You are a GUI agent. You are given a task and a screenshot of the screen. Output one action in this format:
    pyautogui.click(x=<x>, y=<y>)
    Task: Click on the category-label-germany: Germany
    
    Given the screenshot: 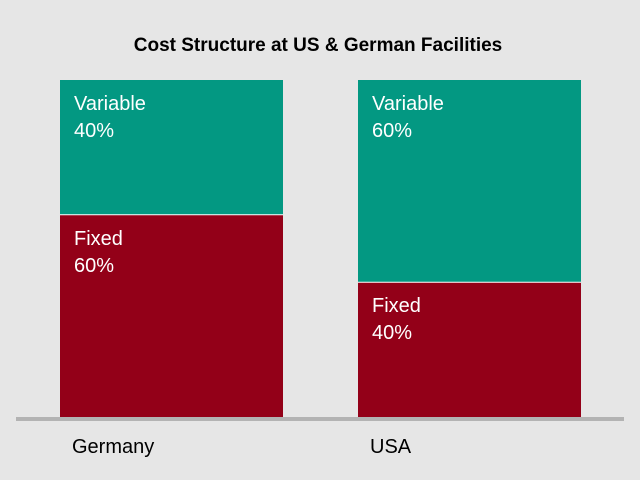 What is the action you would take?
    pyautogui.click(x=113, y=447)
    